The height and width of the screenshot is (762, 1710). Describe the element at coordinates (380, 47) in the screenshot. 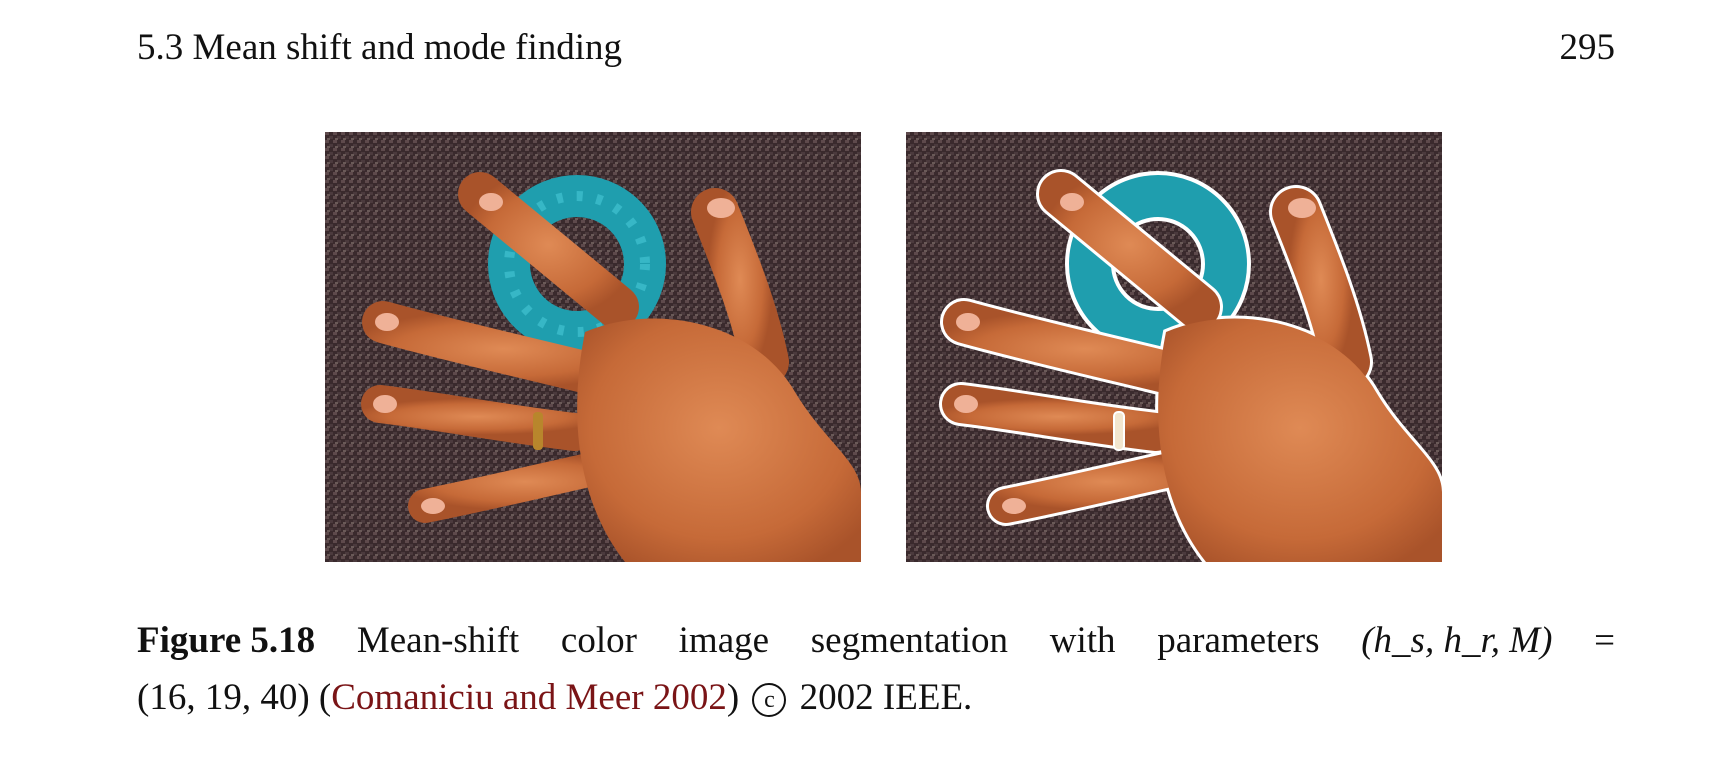

I see `running-header-title: 5.3 Mean shift and mode finding` at that location.